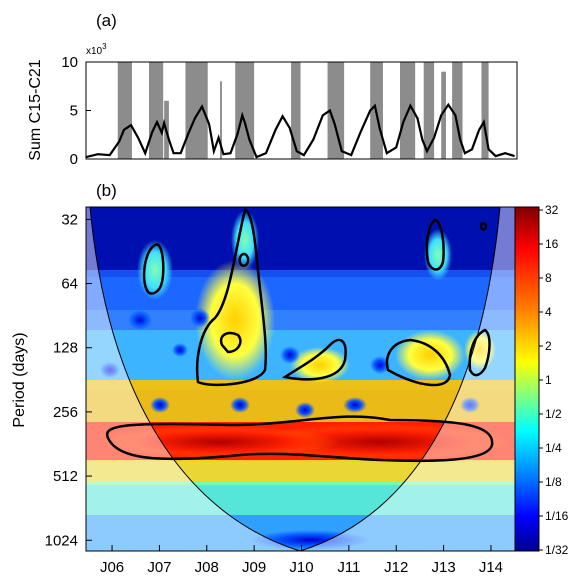  Describe the element at coordinates (35, 109) in the screenshot. I see `panel-a-y-axis-label: Sum C15-C21` at that location.